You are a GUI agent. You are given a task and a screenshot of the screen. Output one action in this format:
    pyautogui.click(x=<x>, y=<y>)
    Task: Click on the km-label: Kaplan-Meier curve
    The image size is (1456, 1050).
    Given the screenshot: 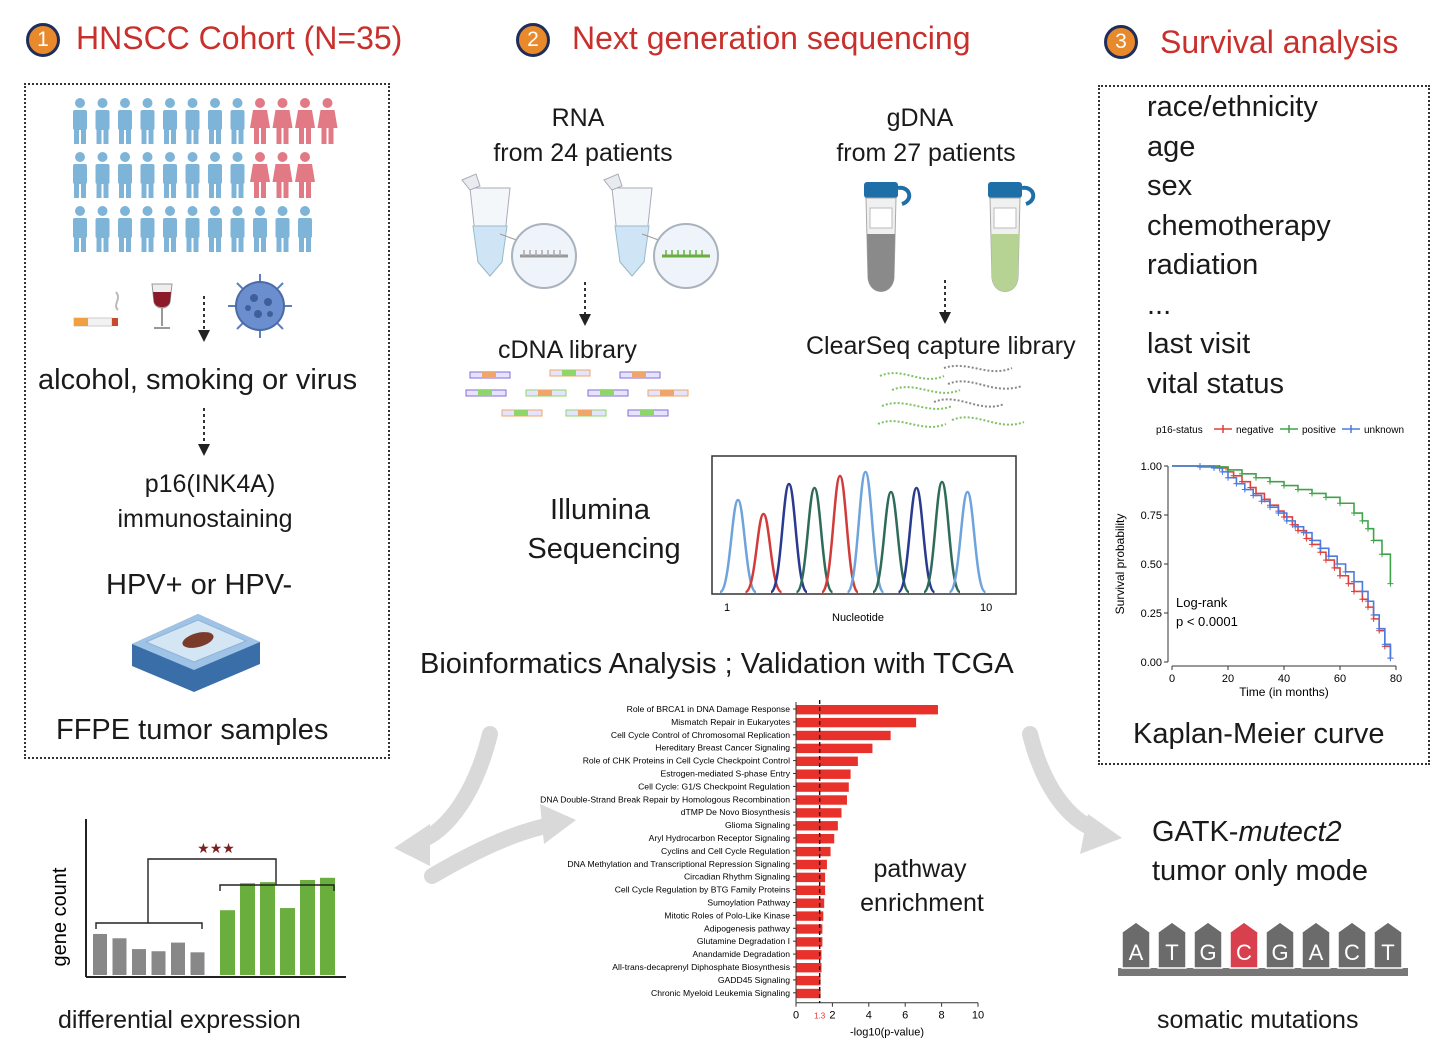 What is the action you would take?
    pyautogui.click(x=1259, y=734)
    